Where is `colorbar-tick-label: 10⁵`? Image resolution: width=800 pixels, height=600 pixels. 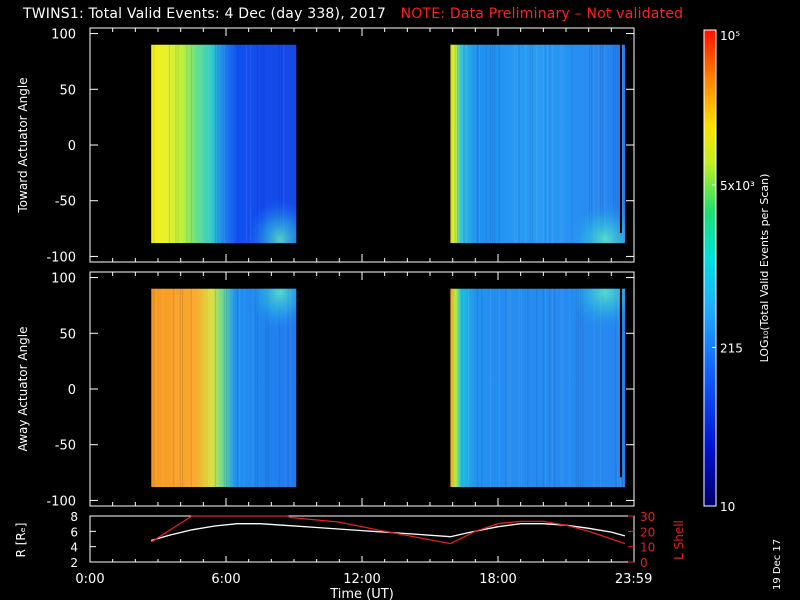 colorbar-tick-label: 10⁵ is located at coordinates (730, 36).